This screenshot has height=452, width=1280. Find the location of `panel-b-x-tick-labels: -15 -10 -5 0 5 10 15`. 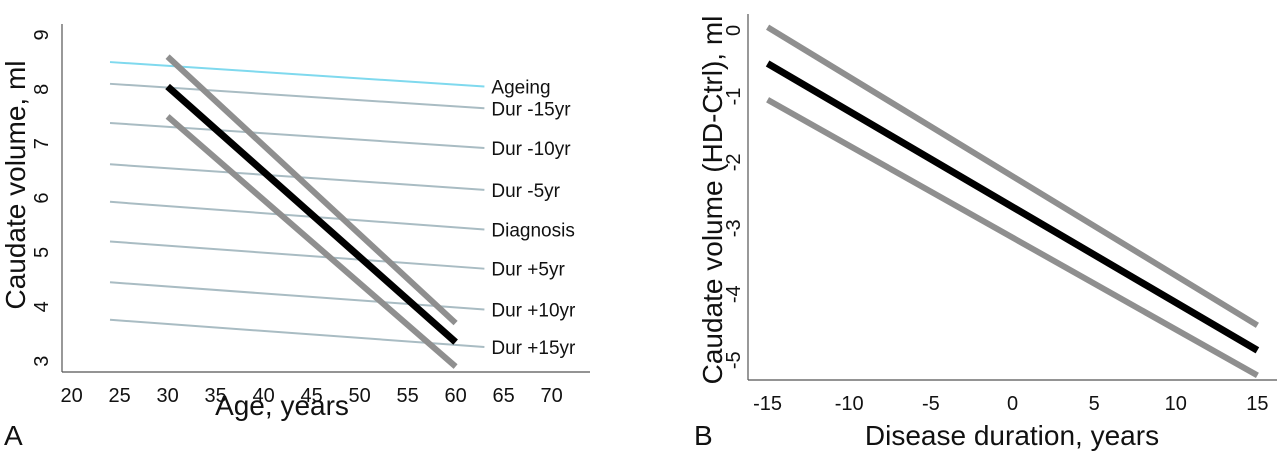

panel-b-x-tick-labels: -15 -10 -5 0 5 10 15 is located at coordinates (1010, 404).